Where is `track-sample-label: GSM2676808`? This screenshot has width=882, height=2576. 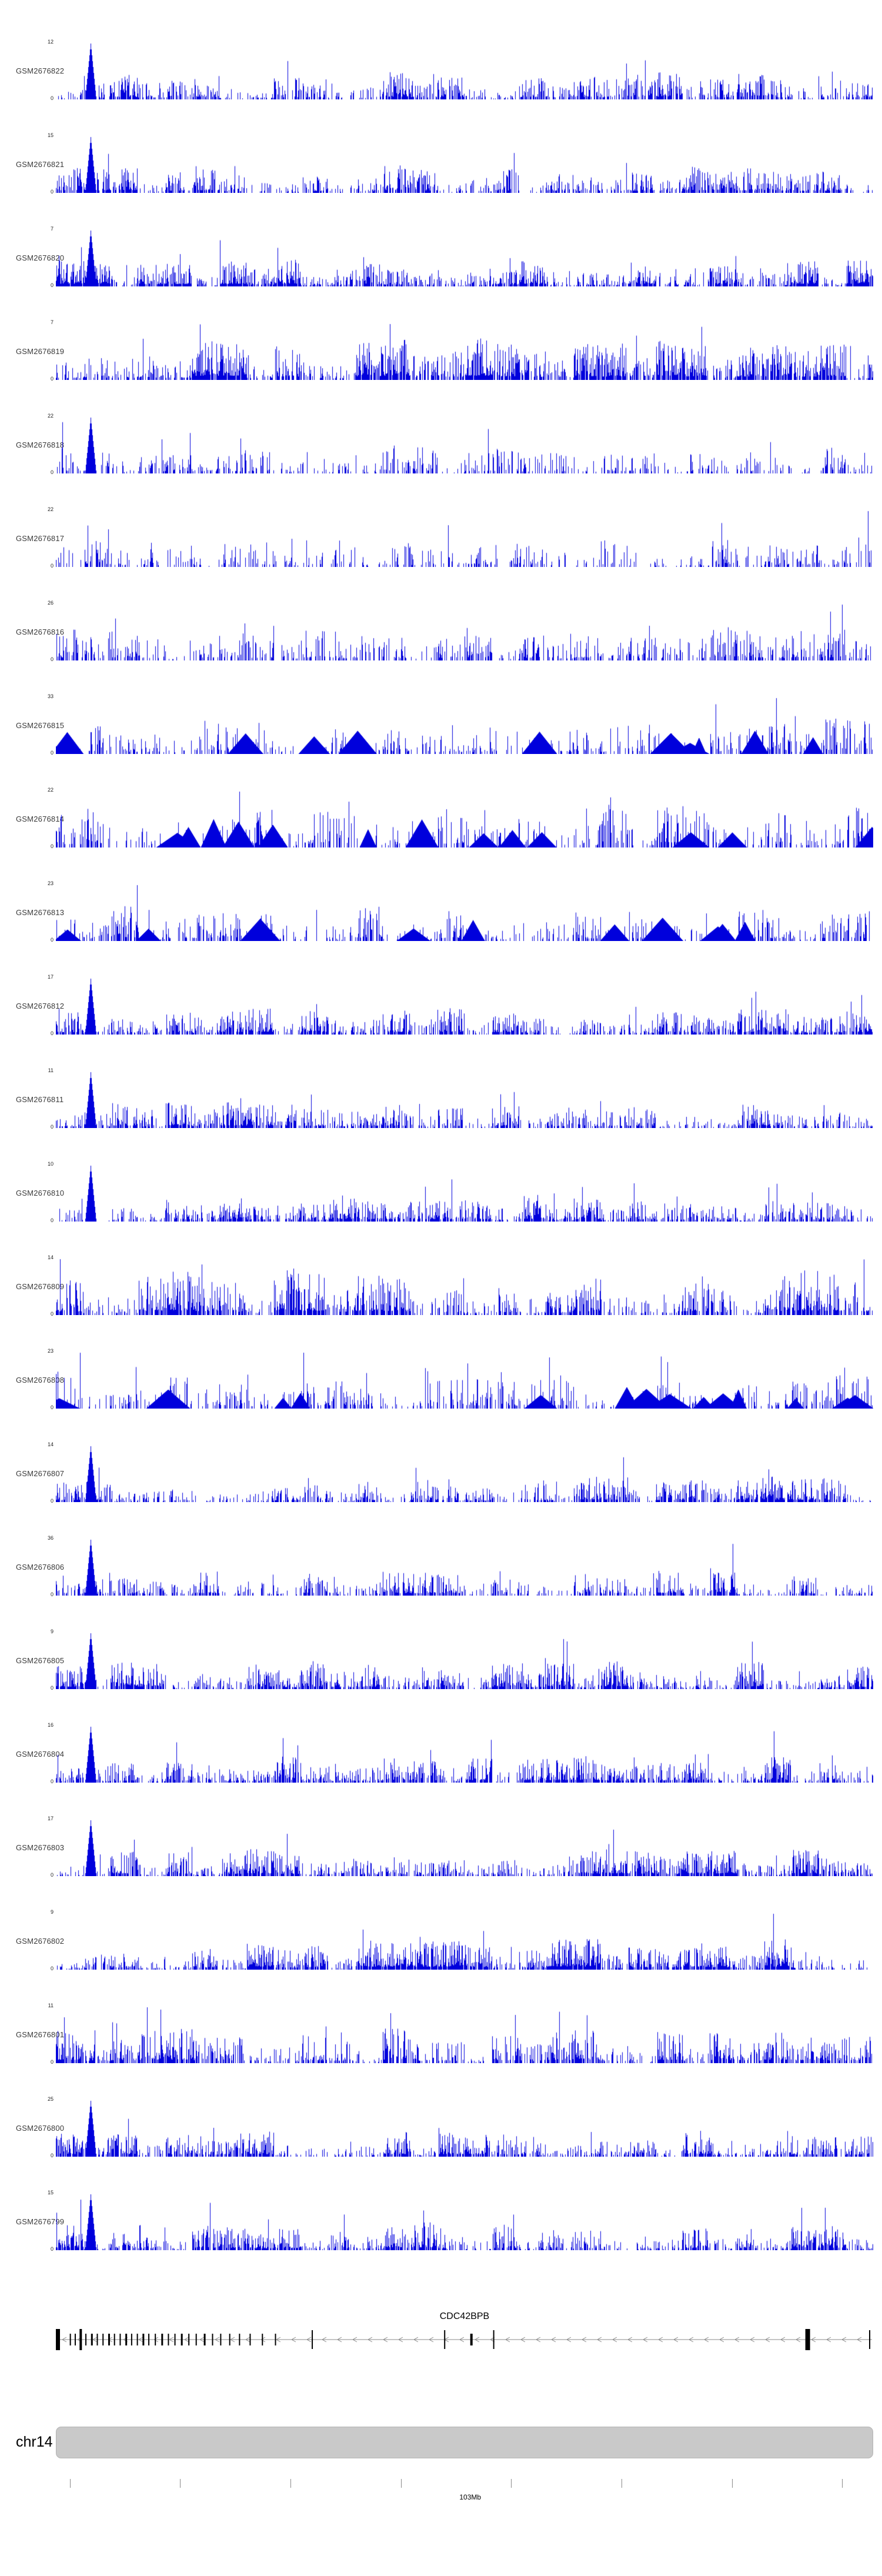
track-sample-label: GSM2676808 is located at coordinates (40, 1380).